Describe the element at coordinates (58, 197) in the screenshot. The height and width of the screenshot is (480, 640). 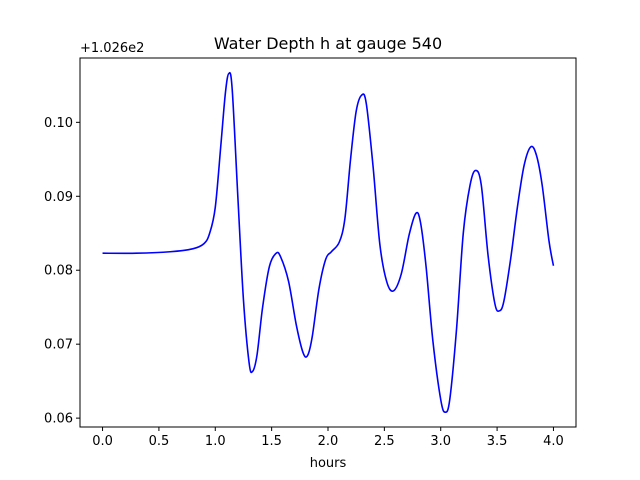
I see `y-tick-label: 0.09` at that location.